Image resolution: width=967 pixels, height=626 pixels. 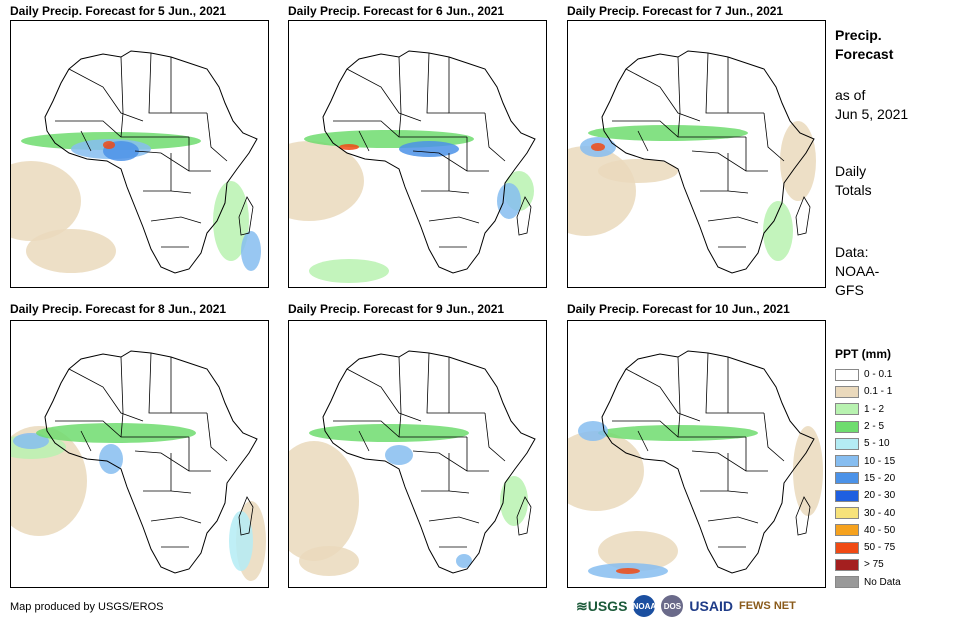 I want to click on legend-item: 15 - 20, so click(x=868, y=478).